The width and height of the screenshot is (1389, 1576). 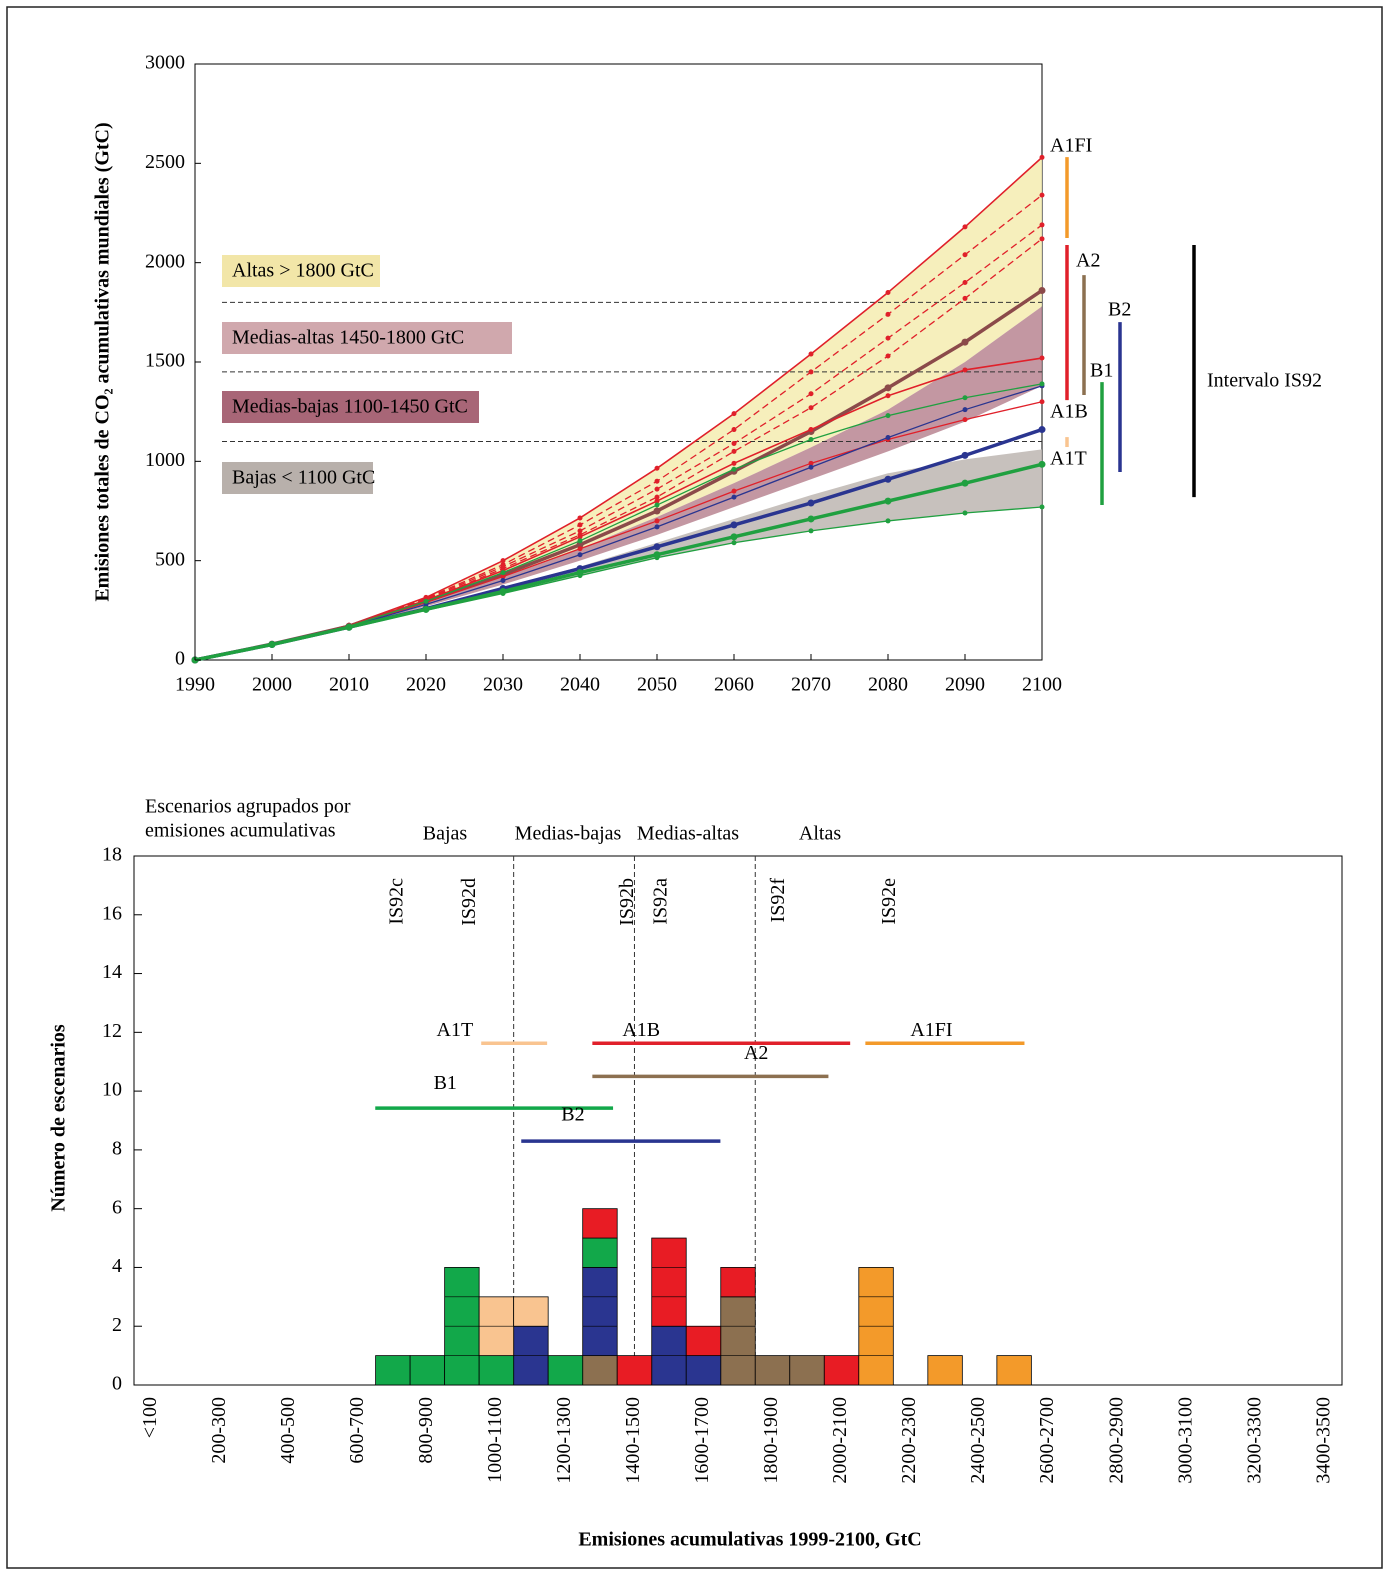 What do you see at coordinates (117, 1207) in the screenshot?
I see `y-tick-label: 6` at bounding box center [117, 1207].